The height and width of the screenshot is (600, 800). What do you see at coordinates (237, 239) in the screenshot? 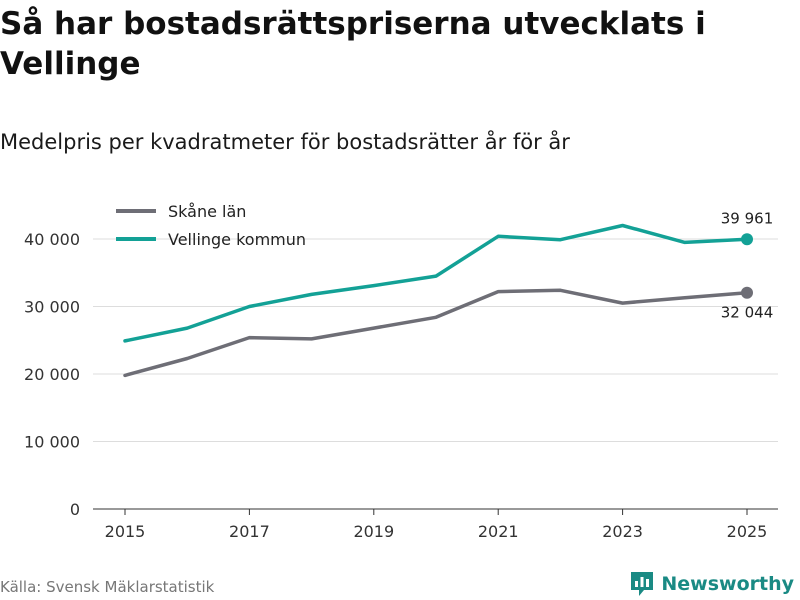
I see `legend-label: Vellinge kommun` at bounding box center [237, 239].